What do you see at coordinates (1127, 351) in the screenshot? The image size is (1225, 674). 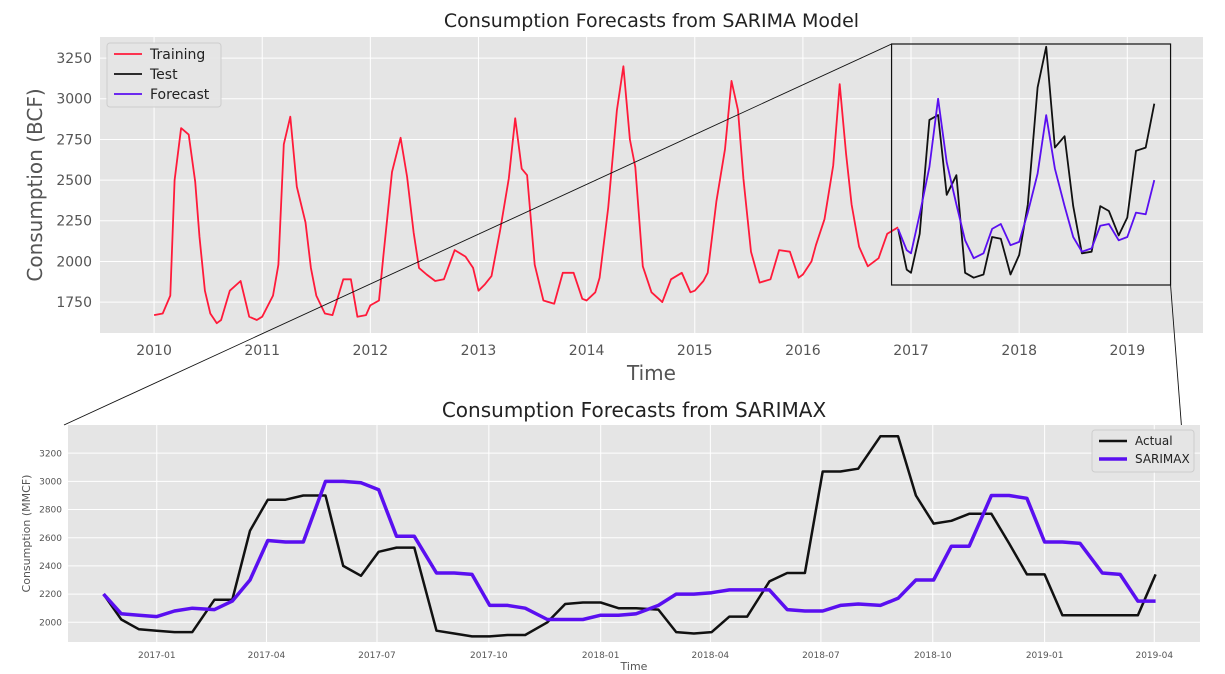 I see `x-tick-label: 2019` at bounding box center [1127, 351].